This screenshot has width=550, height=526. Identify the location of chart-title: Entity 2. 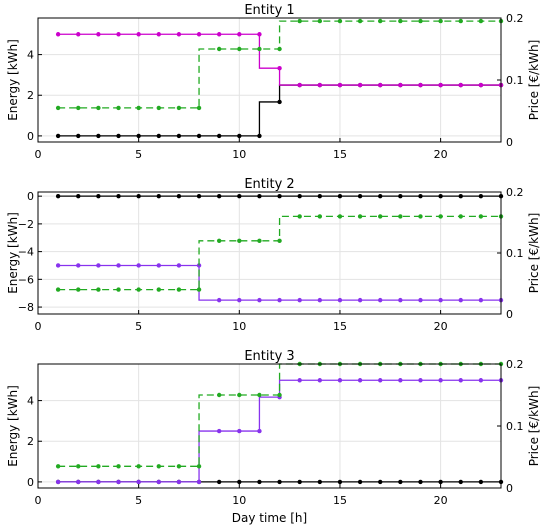
(269, 184).